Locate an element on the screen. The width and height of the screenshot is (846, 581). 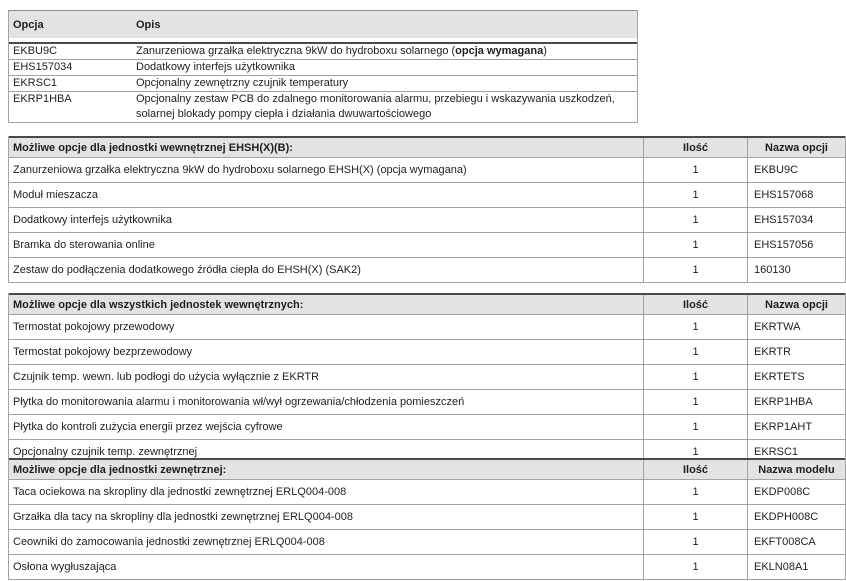
table-row: Termostat pokojowy bezprzewodowy 1 EKRTR is located at coordinates (427, 351).